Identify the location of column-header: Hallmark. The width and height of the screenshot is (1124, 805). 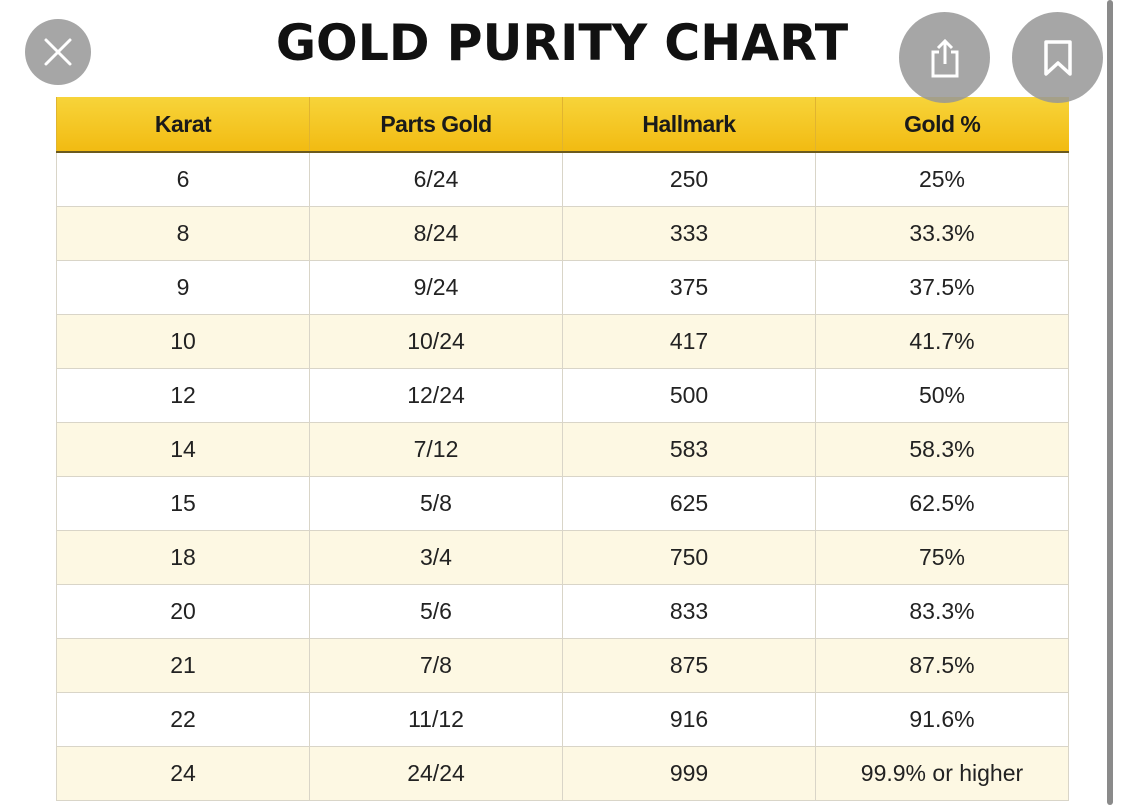
(689, 125).